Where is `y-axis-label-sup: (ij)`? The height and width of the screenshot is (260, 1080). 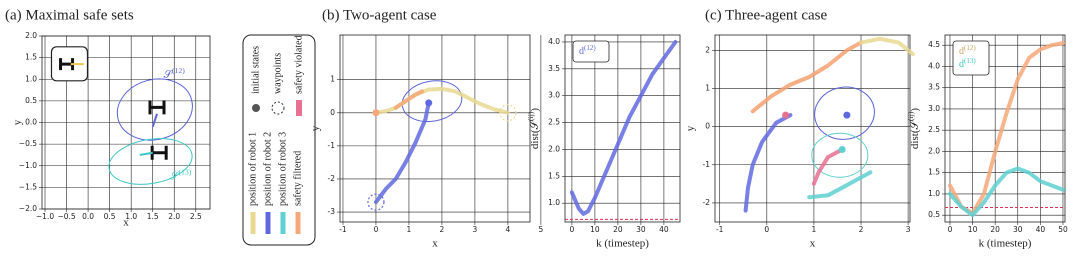 y-axis-label-sup: (ij) is located at coordinates (910, 116).